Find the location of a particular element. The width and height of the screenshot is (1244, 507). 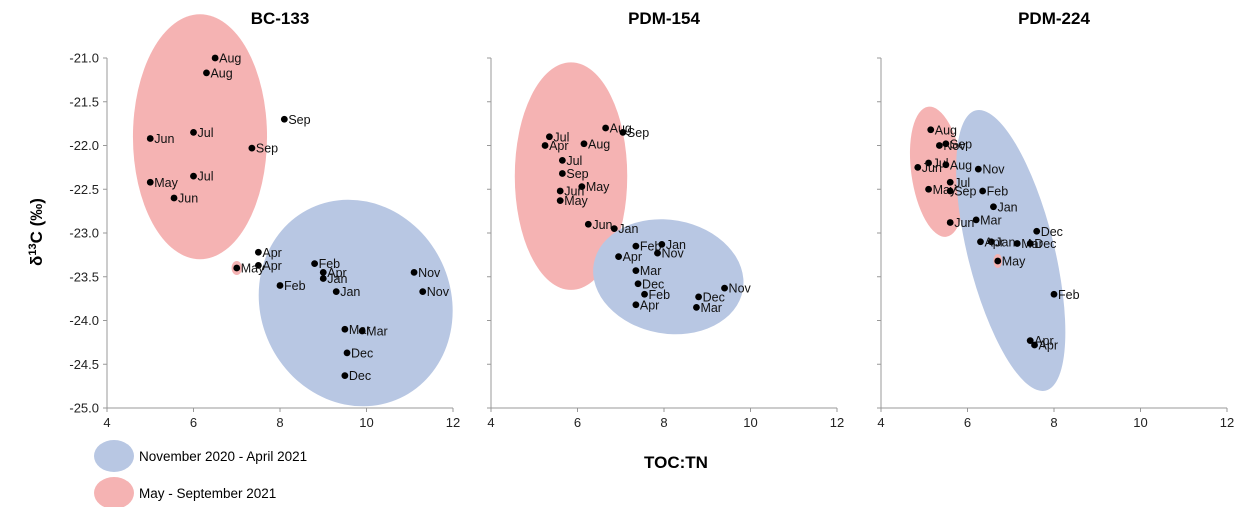

legend-swatch-winter is located at coordinates (114, 456).